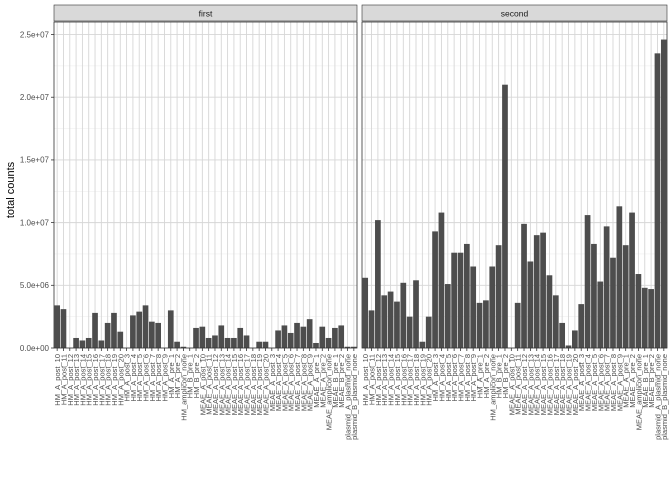 The height and width of the screenshot is (480, 672). What do you see at coordinates (228, 384) in the screenshot?
I see `x-tick-label: MEAE_A_post_14` at bounding box center [228, 384].